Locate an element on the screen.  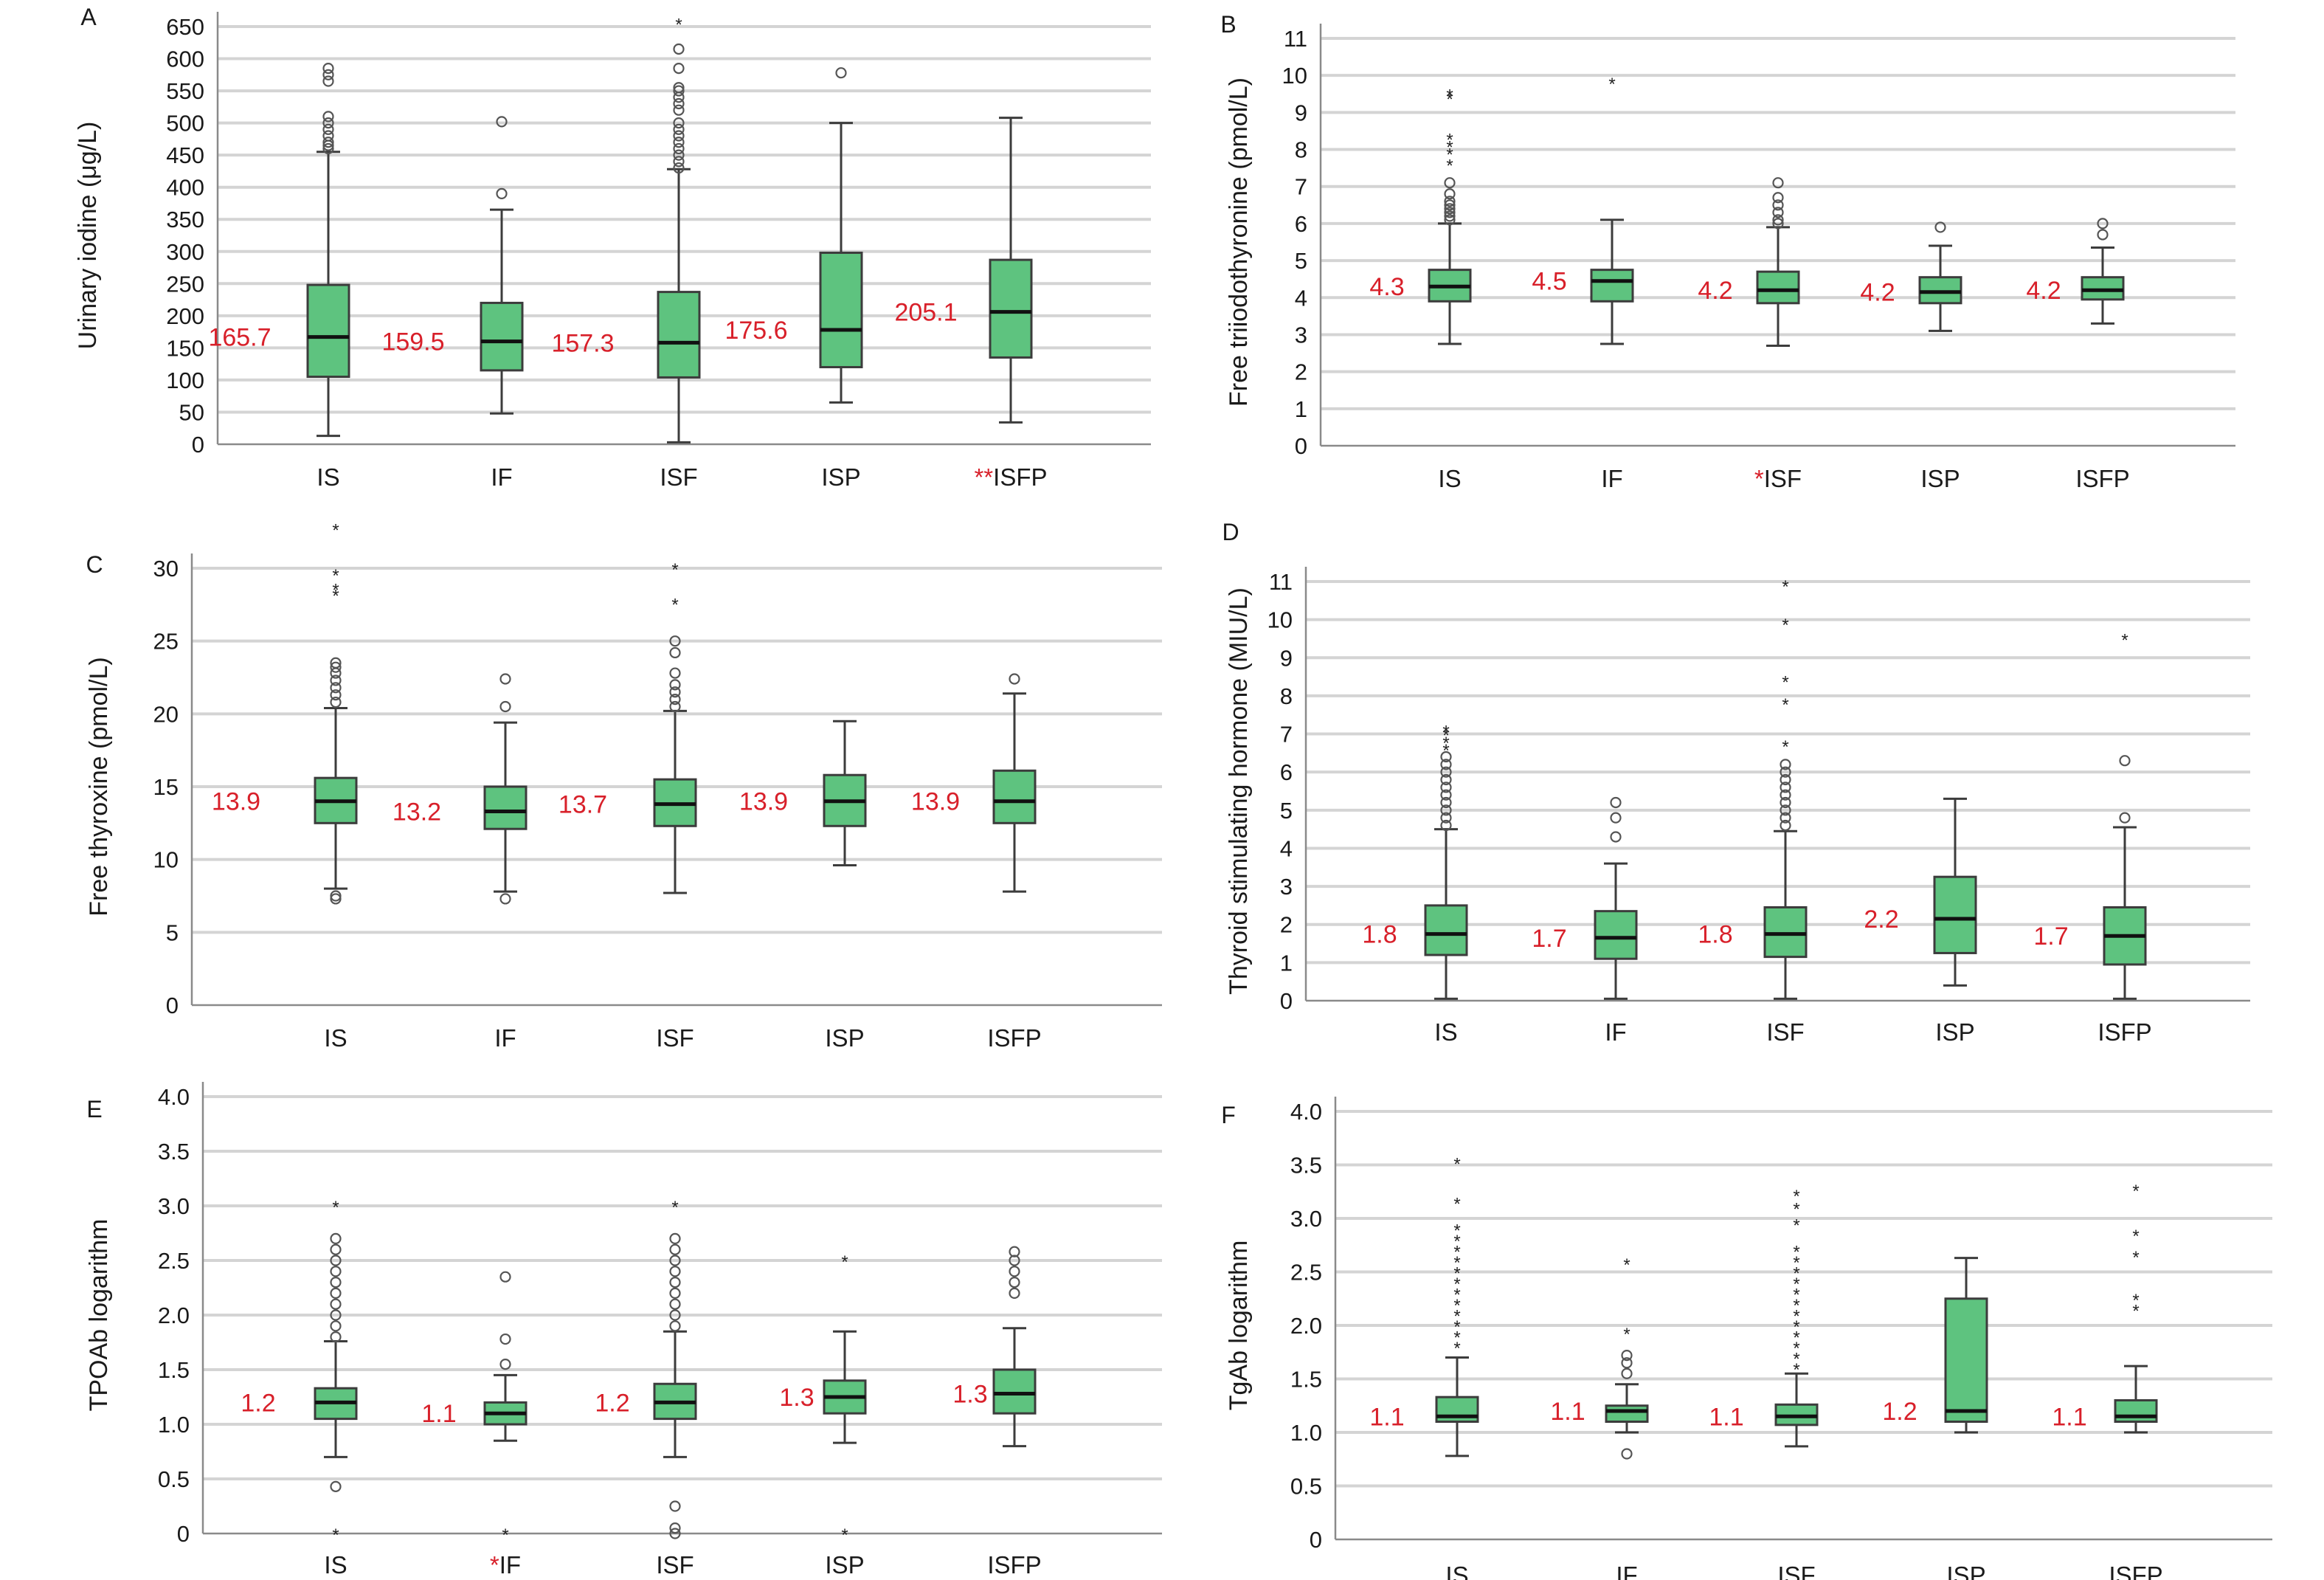
y-tick-label: 300 is located at coordinates (185, 252).